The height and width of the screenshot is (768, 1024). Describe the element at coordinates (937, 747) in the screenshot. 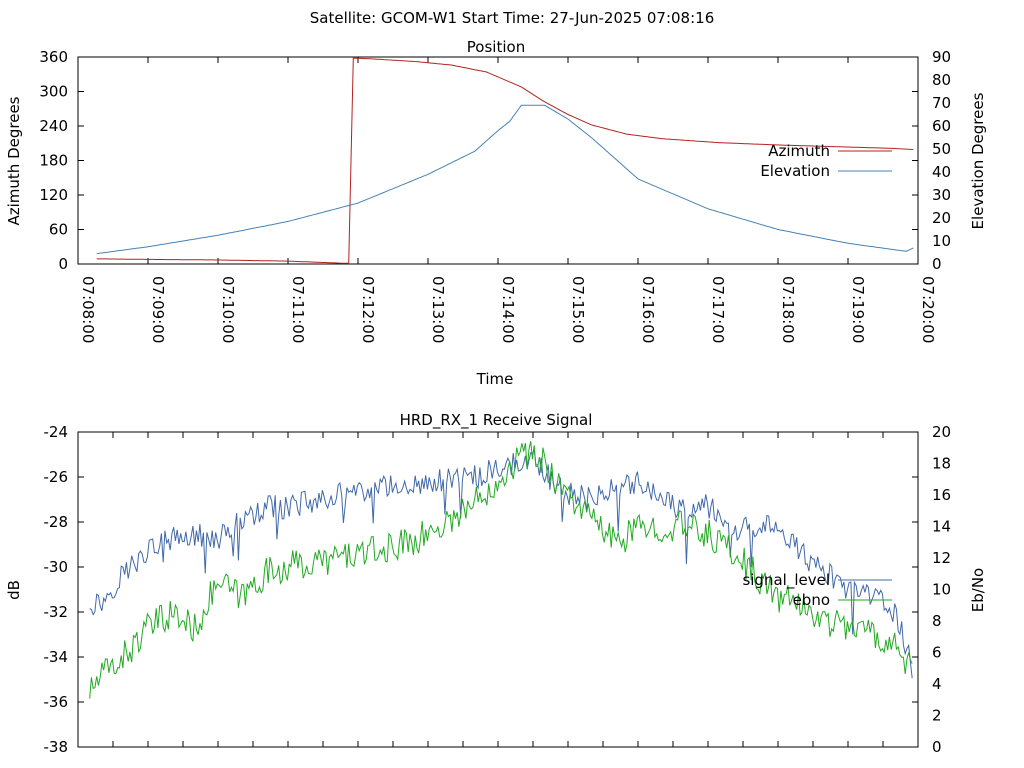

I see `signal-y2tick-label: 0` at that location.